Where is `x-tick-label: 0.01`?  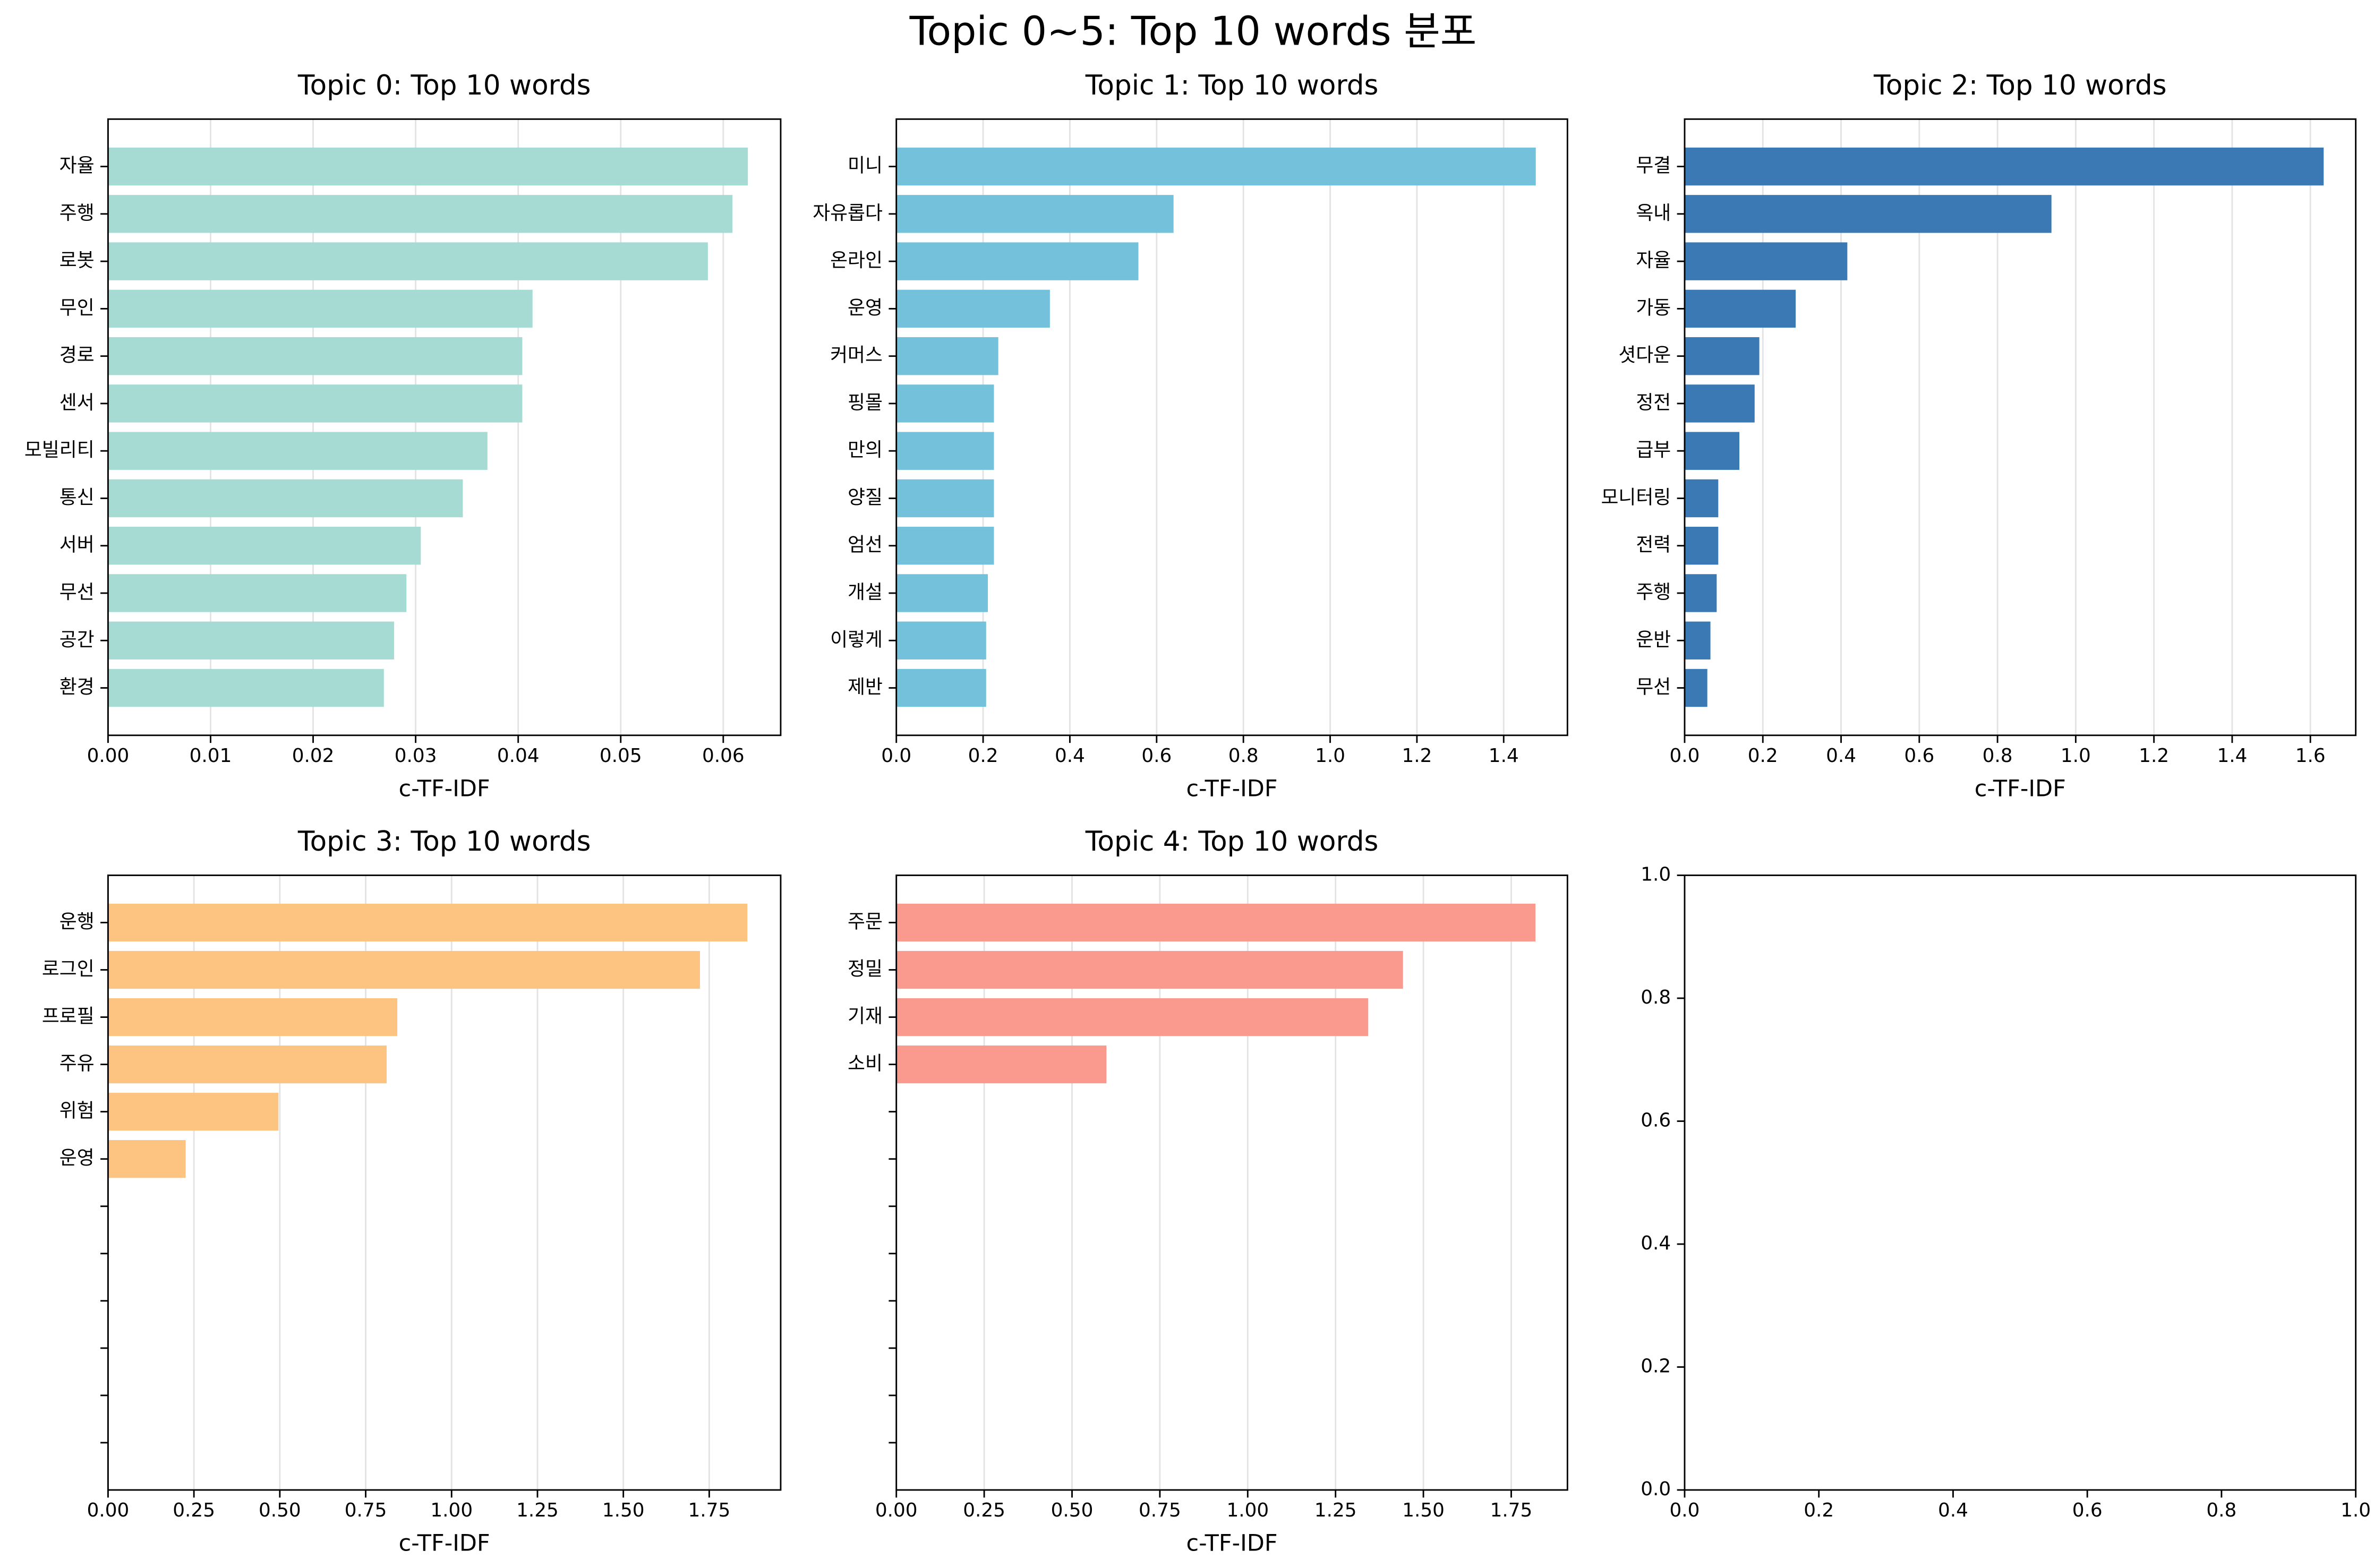 x-tick-label: 0.01 is located at coordinates (211, 756).